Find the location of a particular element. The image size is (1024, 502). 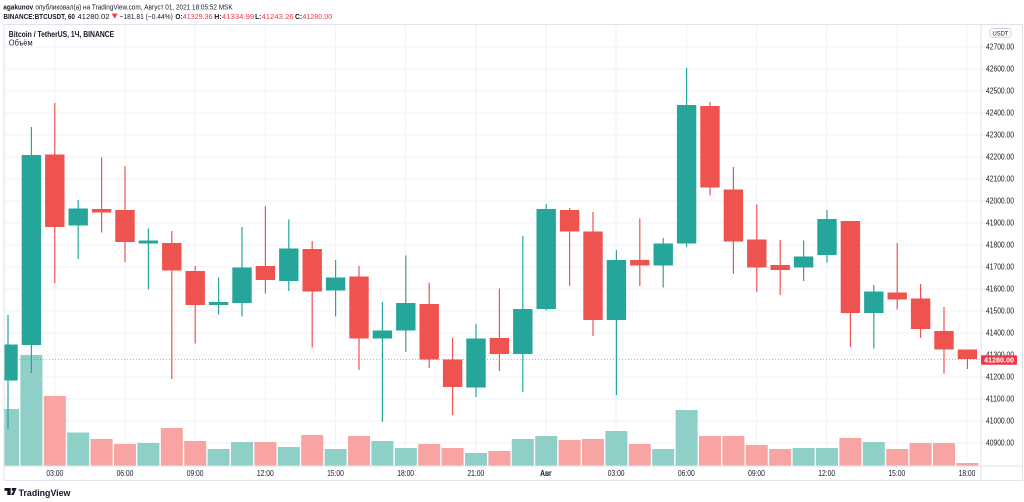

svg-text: 42100.00 is located at coordinates (1000, 179).